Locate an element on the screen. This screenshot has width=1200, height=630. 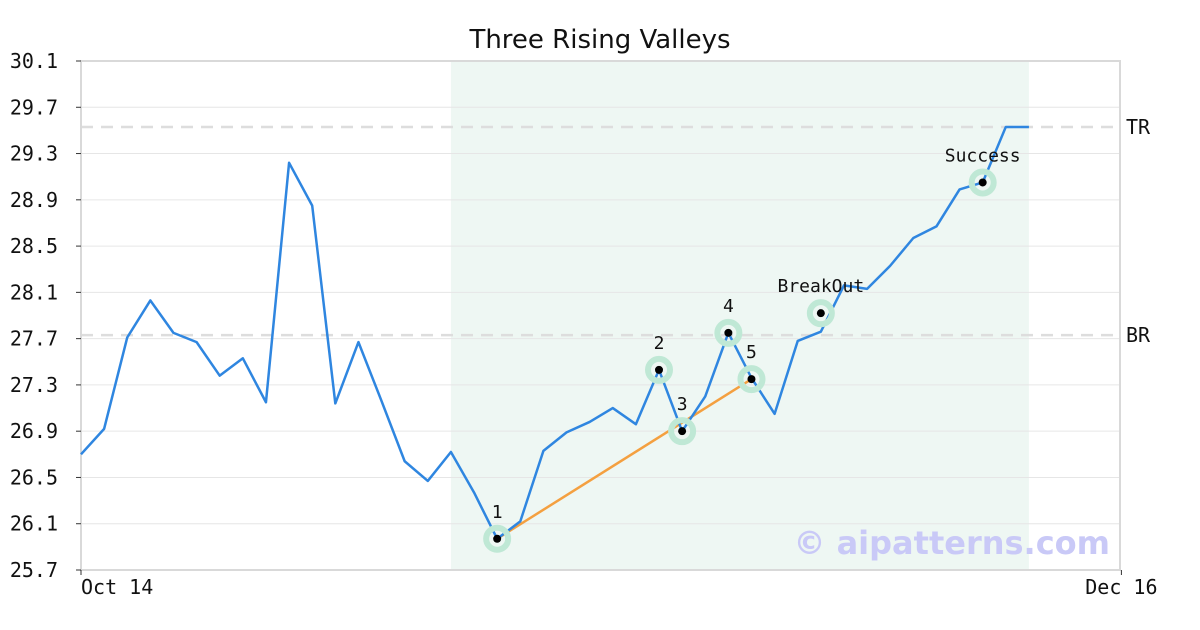
y-tick-label: 28.5 is located at coordinates (34, 246).